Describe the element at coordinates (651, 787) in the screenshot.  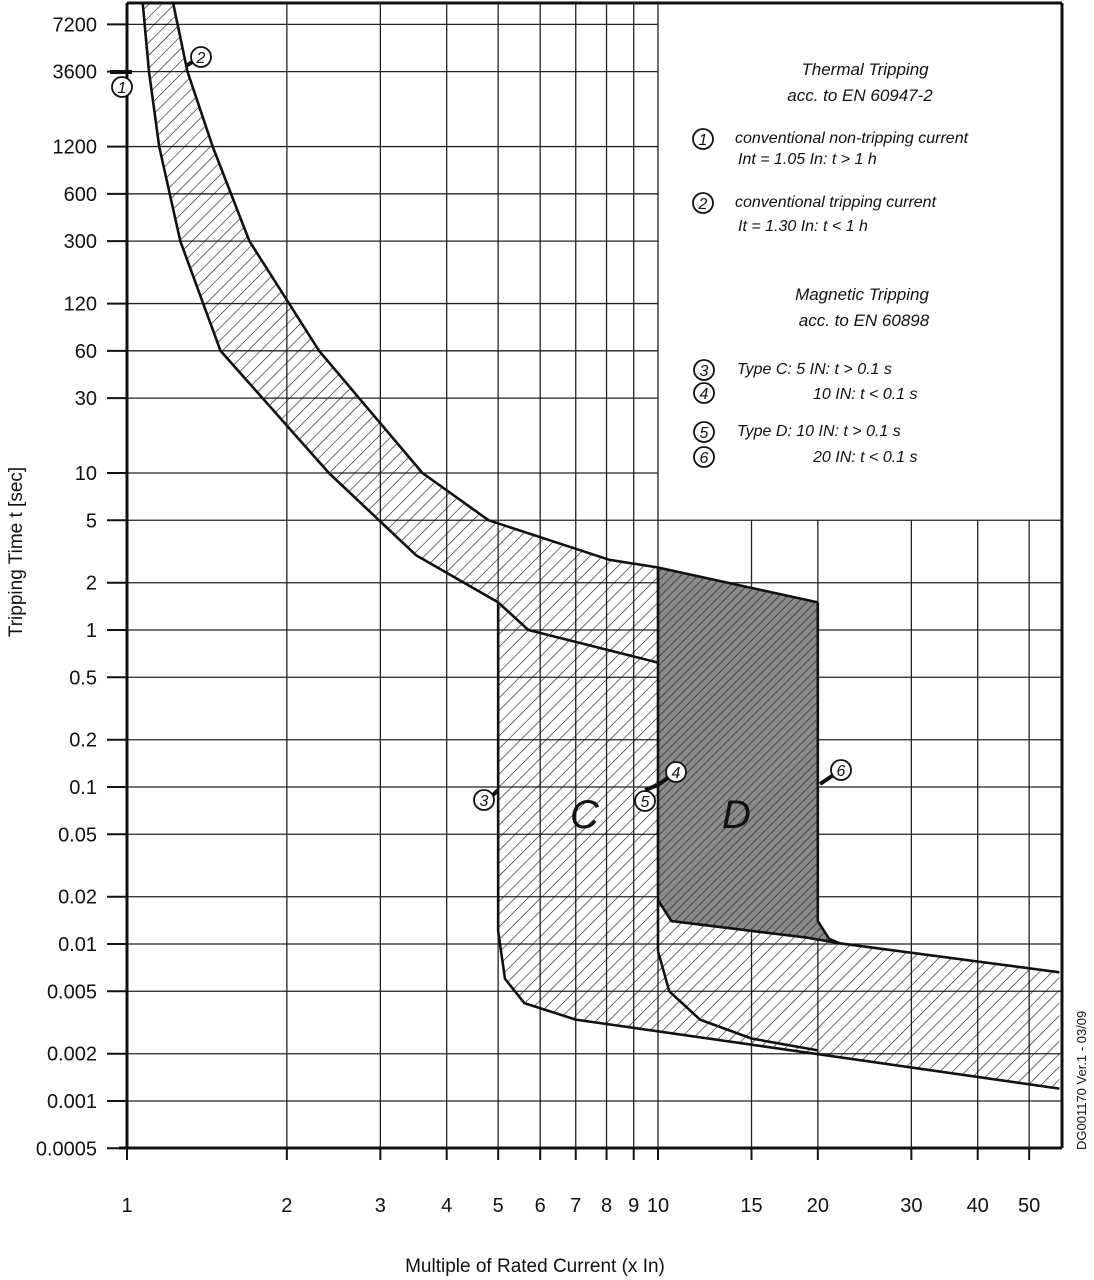
I see `marker-pointer` at that location.